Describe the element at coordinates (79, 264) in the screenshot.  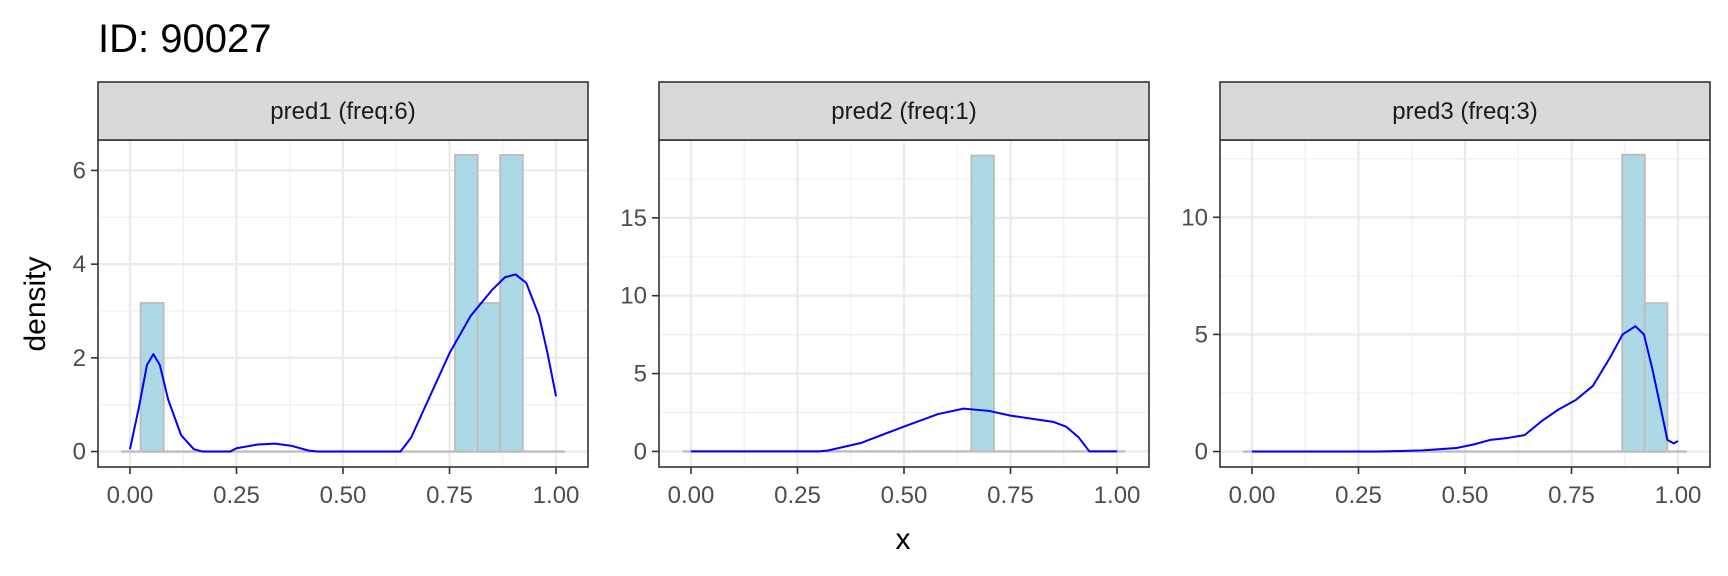
I see `y-tick-label: 4` at that location.